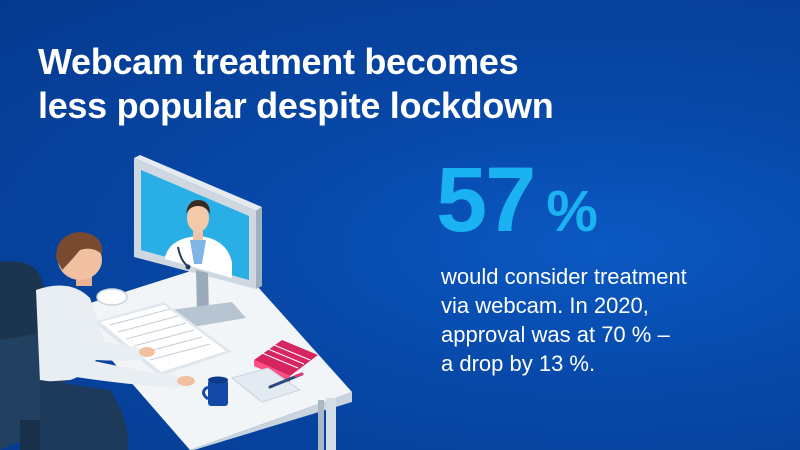 Image resolution: width=800 pixels, height=450 pixels. I want to click on desc-line-1: would consider treatment, so click(564, 276).